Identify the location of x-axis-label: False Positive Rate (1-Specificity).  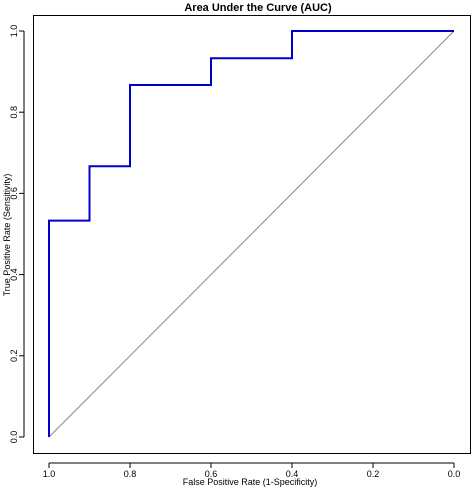
(250, 482).